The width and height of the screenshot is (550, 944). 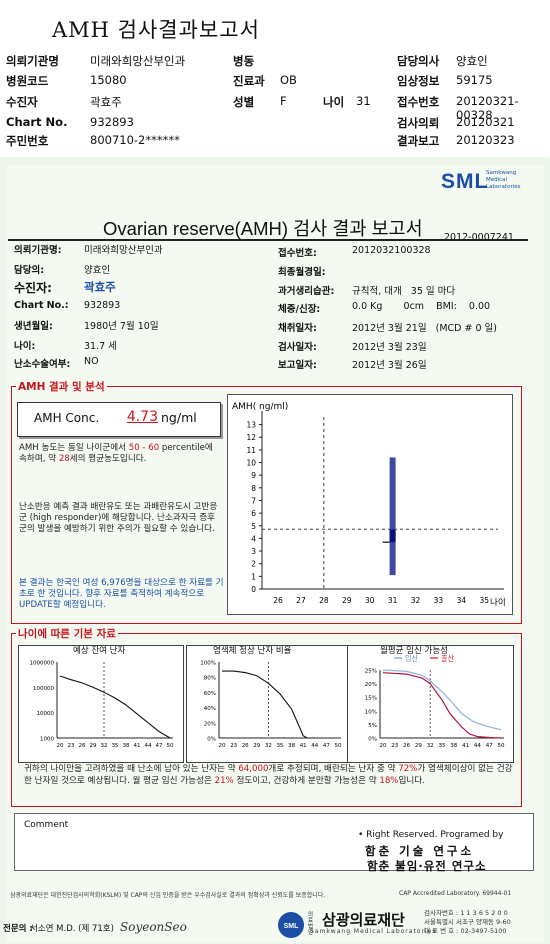 What do you see at coordinates (135, 140) in the screenshot?
I see `header-value: 800710-2******` at bounding box center [135, 140].